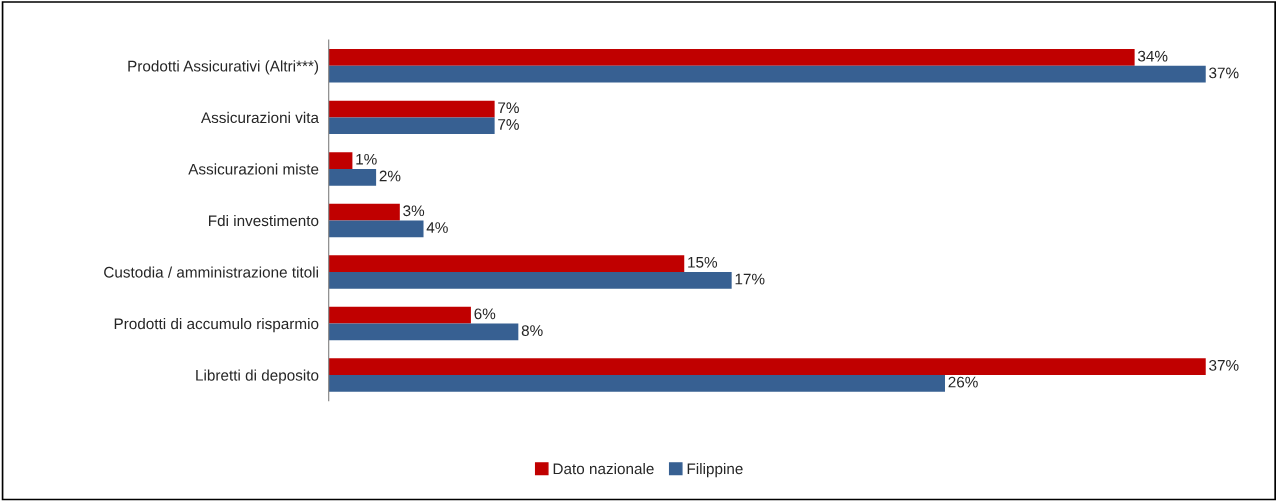  What do you see at coordinates (750, 279) in the screenshot?
I see `data-label: 17%` at bounding box center [750, 279].